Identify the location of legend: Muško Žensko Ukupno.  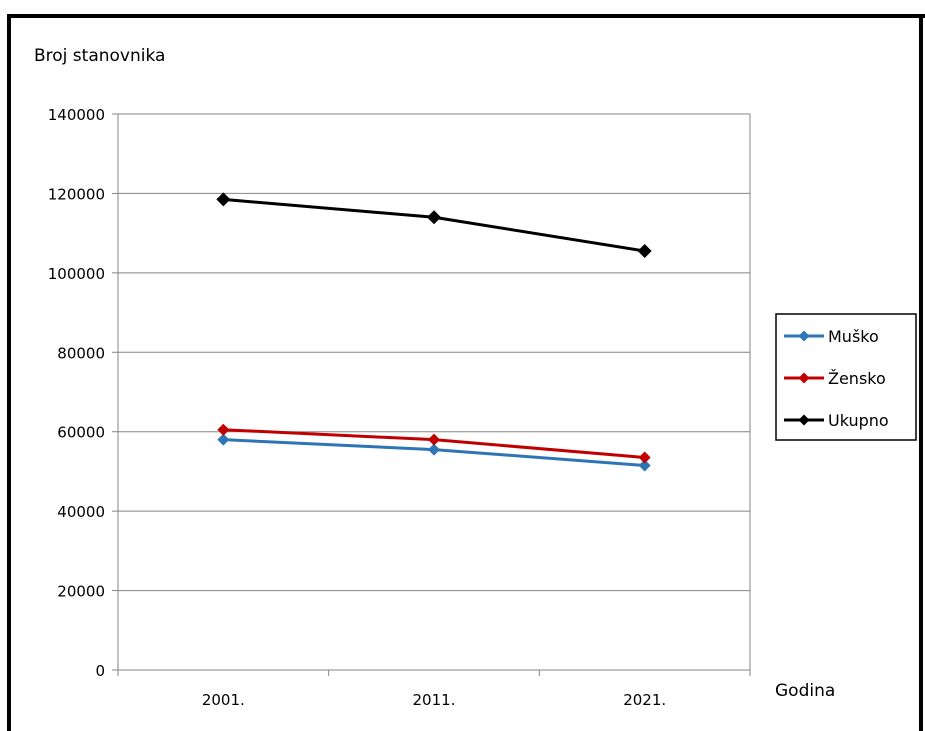
(836, 378).